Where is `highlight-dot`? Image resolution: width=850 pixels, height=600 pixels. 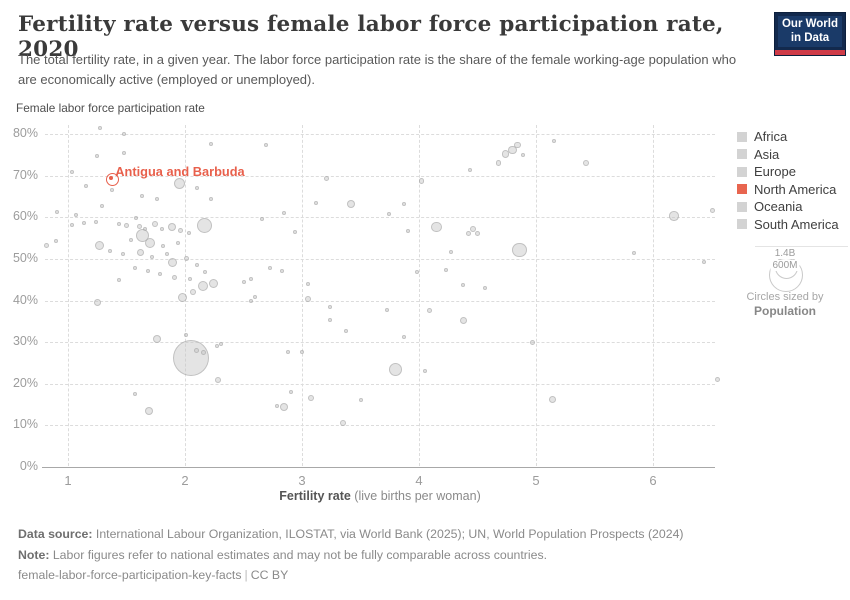
highlight-dot is located at coordinates (111, 178).